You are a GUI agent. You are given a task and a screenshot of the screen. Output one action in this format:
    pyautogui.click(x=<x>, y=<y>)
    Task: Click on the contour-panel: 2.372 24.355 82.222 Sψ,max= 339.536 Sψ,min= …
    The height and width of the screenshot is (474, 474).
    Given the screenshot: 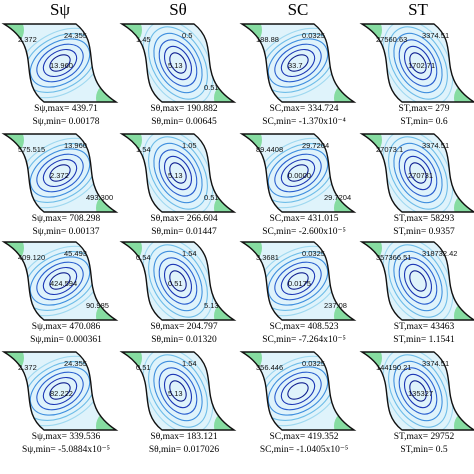 What is the action you would take?
    pyautogui.click(x=60, y=403)
    